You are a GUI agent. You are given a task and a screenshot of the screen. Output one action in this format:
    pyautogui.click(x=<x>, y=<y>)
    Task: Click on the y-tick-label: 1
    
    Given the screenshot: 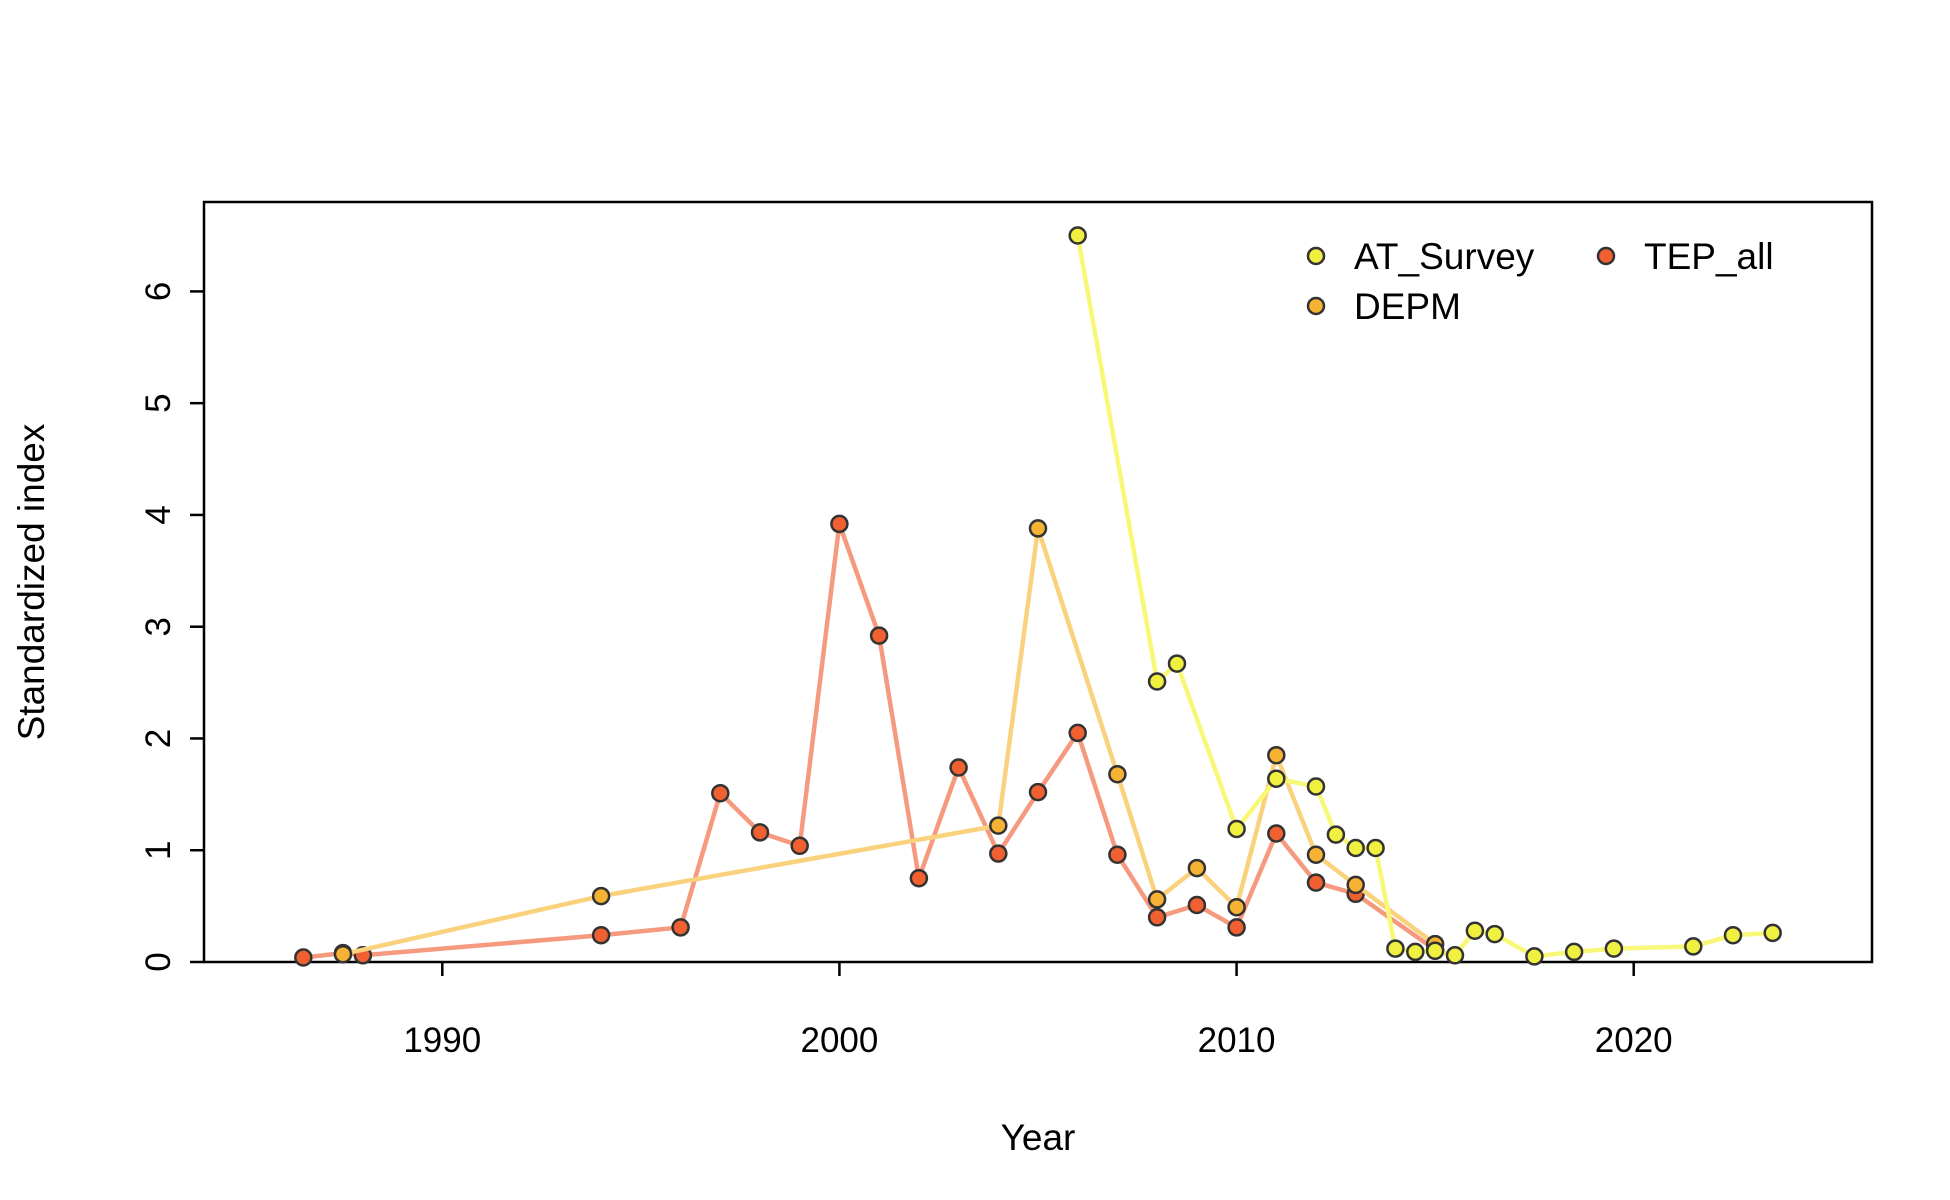 What is the action you would take?
    pyautogui.click(x=158, y=850)
    